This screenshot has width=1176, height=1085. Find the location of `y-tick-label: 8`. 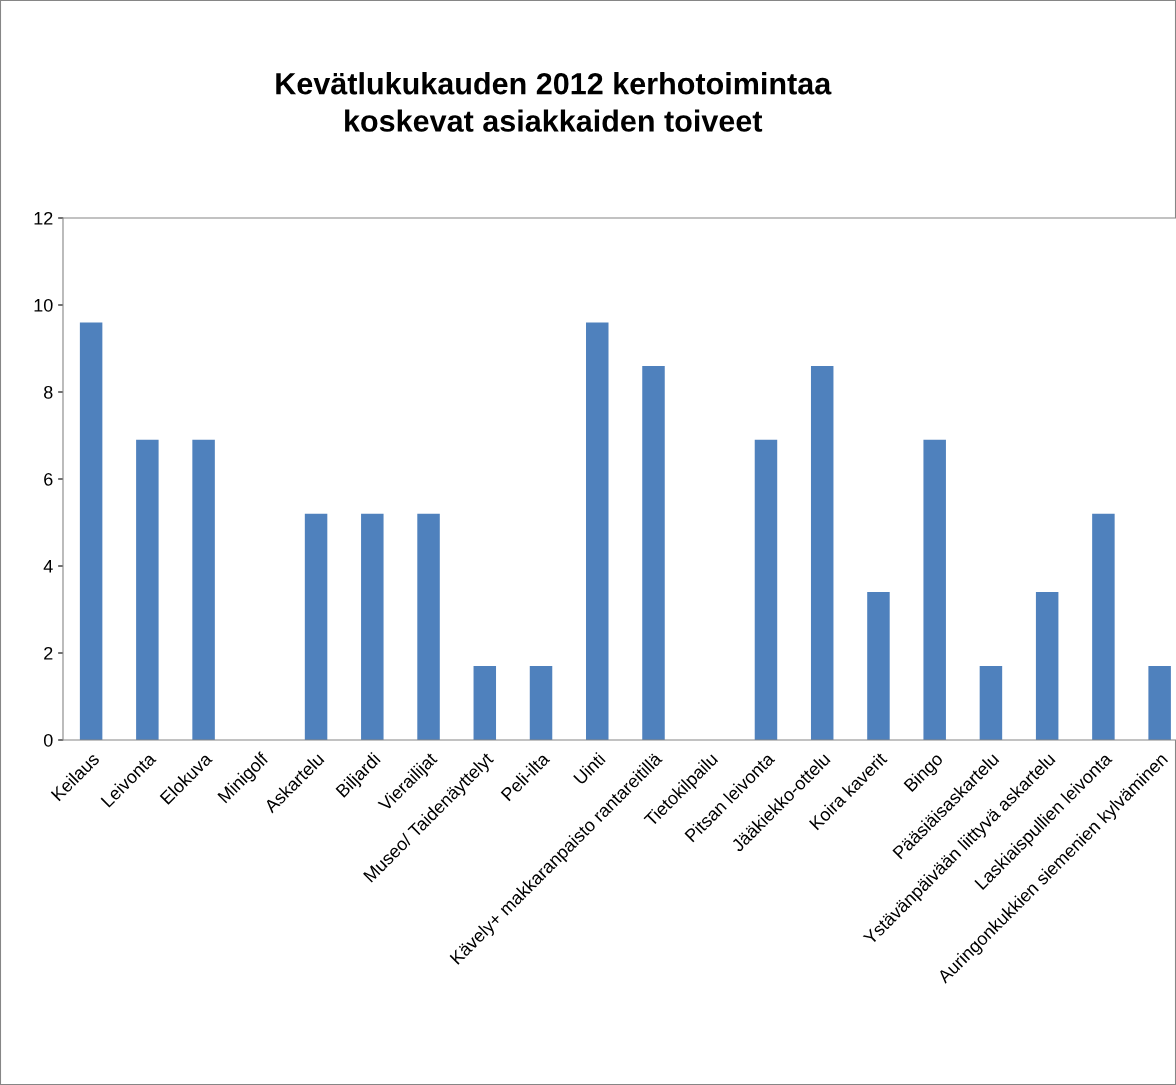

y-tick-label: 8 is located at coordinates (48, 392).